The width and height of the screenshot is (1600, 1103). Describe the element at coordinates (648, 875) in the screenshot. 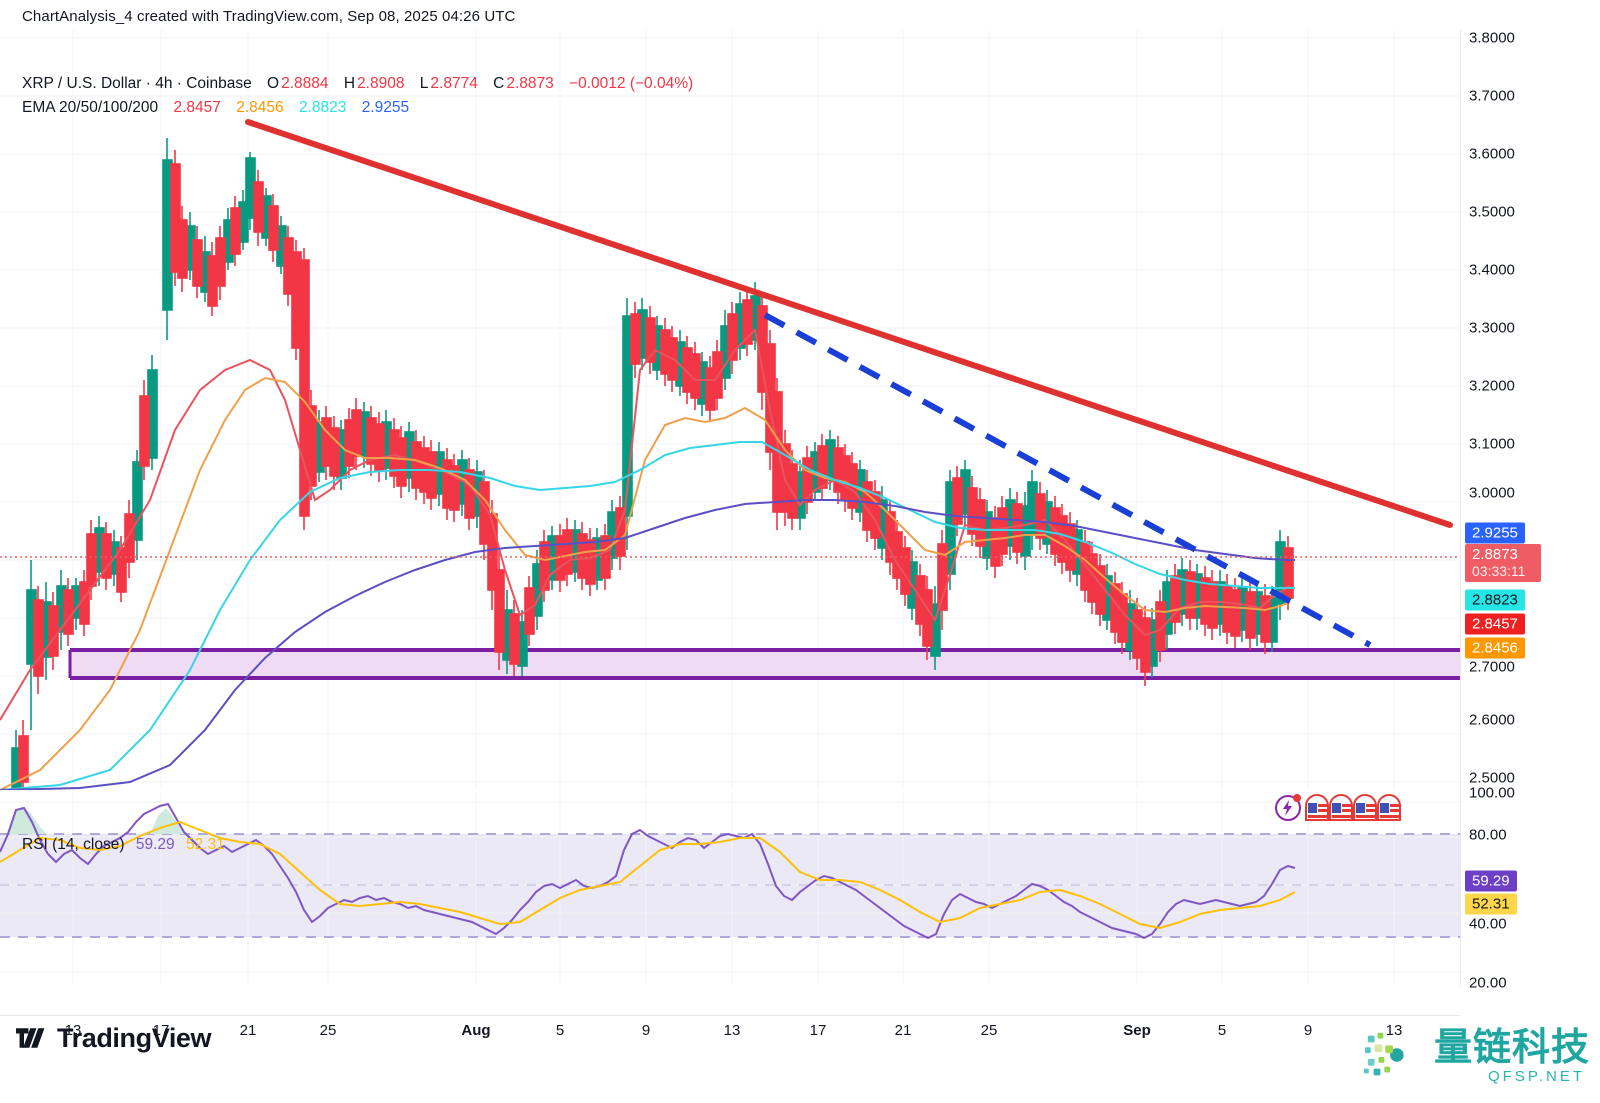

I see `rsi-ma-line` at that location.